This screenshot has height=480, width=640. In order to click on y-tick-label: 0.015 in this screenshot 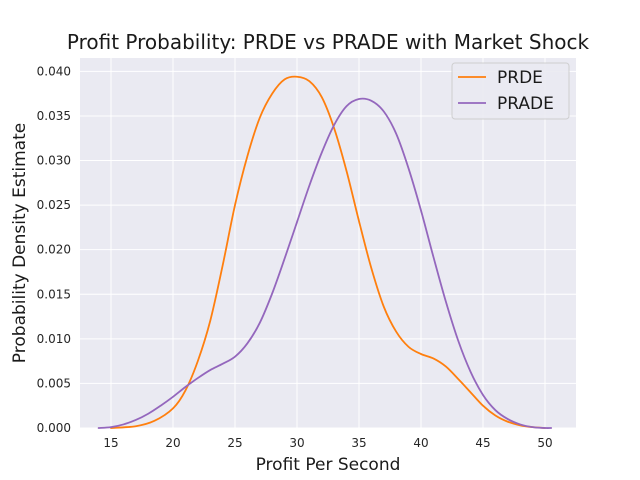, I will do `click(54, 294)`.